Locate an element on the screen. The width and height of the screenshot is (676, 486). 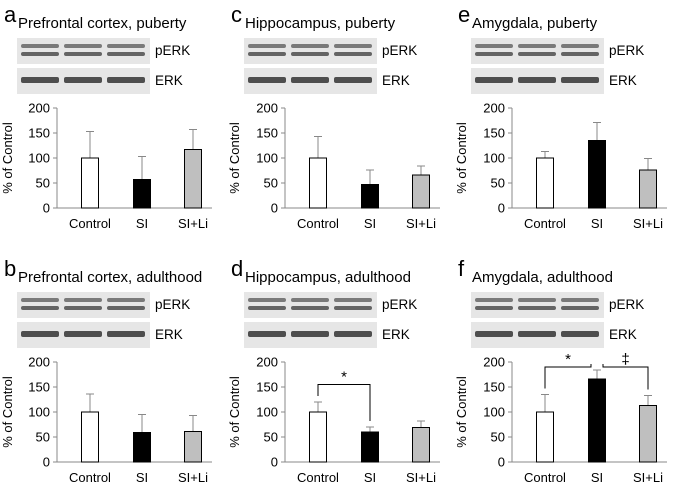
panel-letter: f is located at coordinates (461, 268).